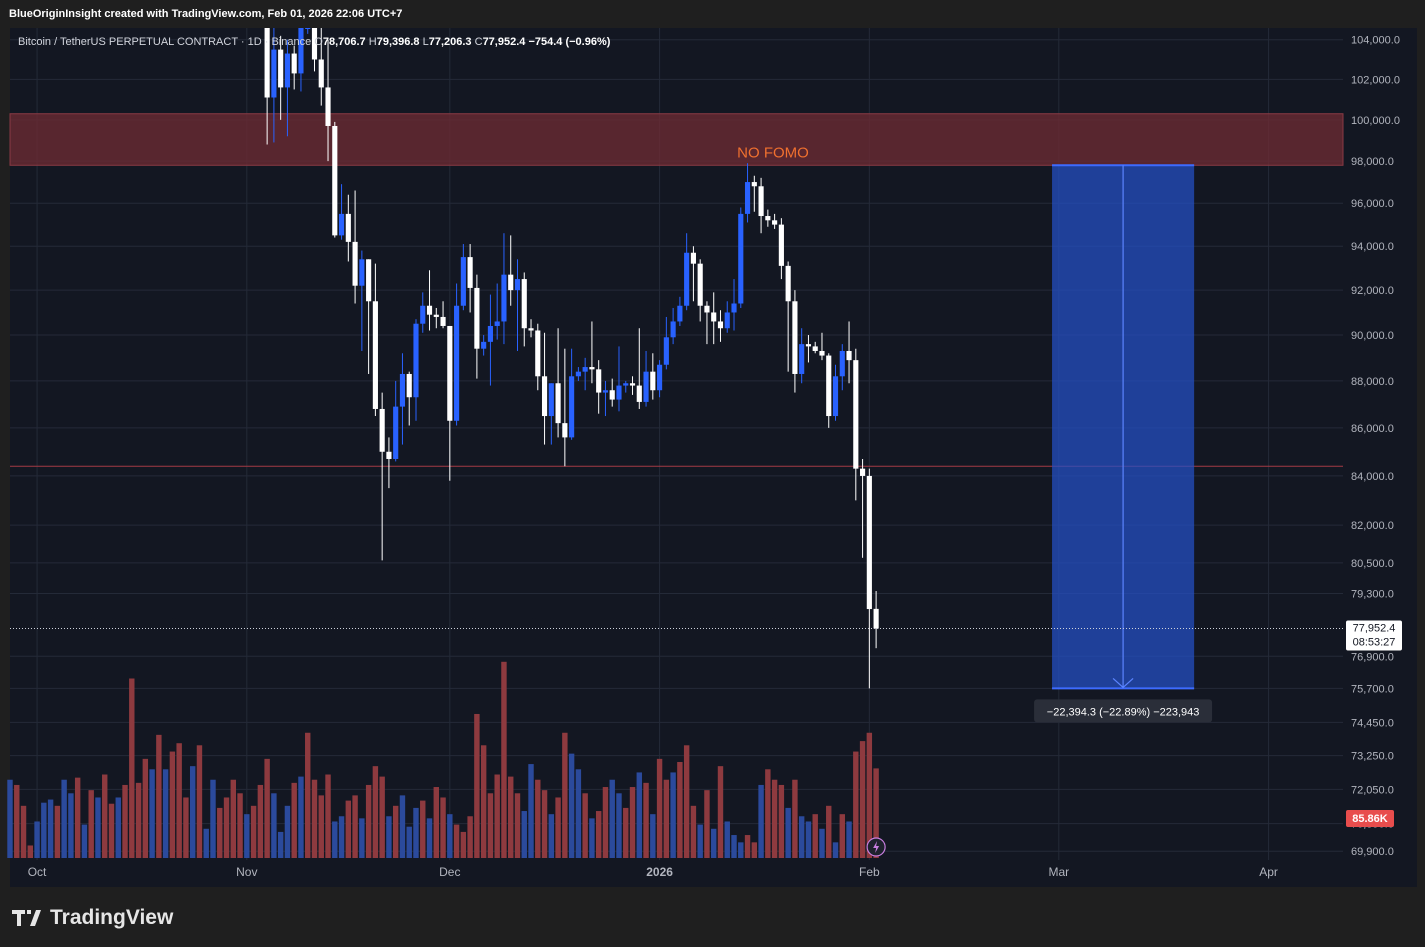  Describe the element at coordinates (1372, 564) in the screenshot. I see `y-tick-label: 80,500.0` at that location.